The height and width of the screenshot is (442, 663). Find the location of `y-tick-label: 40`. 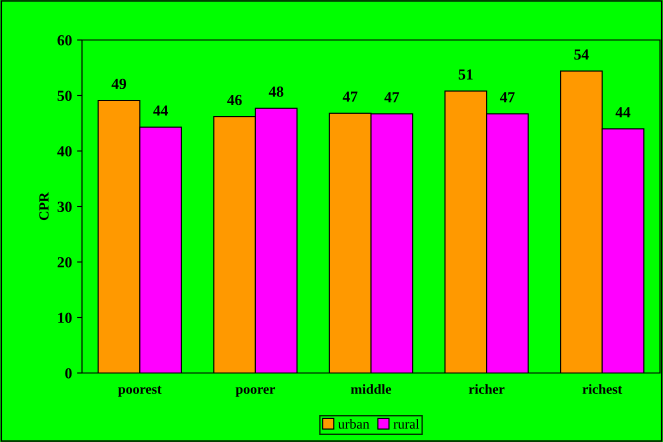

y-tick-label: 40 is located at coordinates (64, 151).